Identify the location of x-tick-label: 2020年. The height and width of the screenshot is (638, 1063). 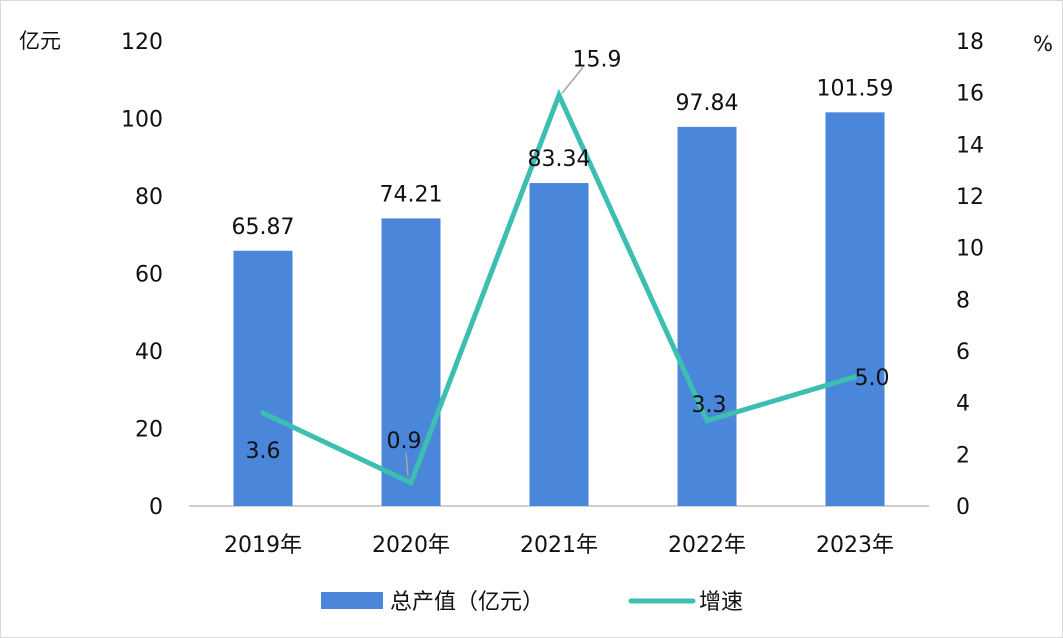
(411, 545).